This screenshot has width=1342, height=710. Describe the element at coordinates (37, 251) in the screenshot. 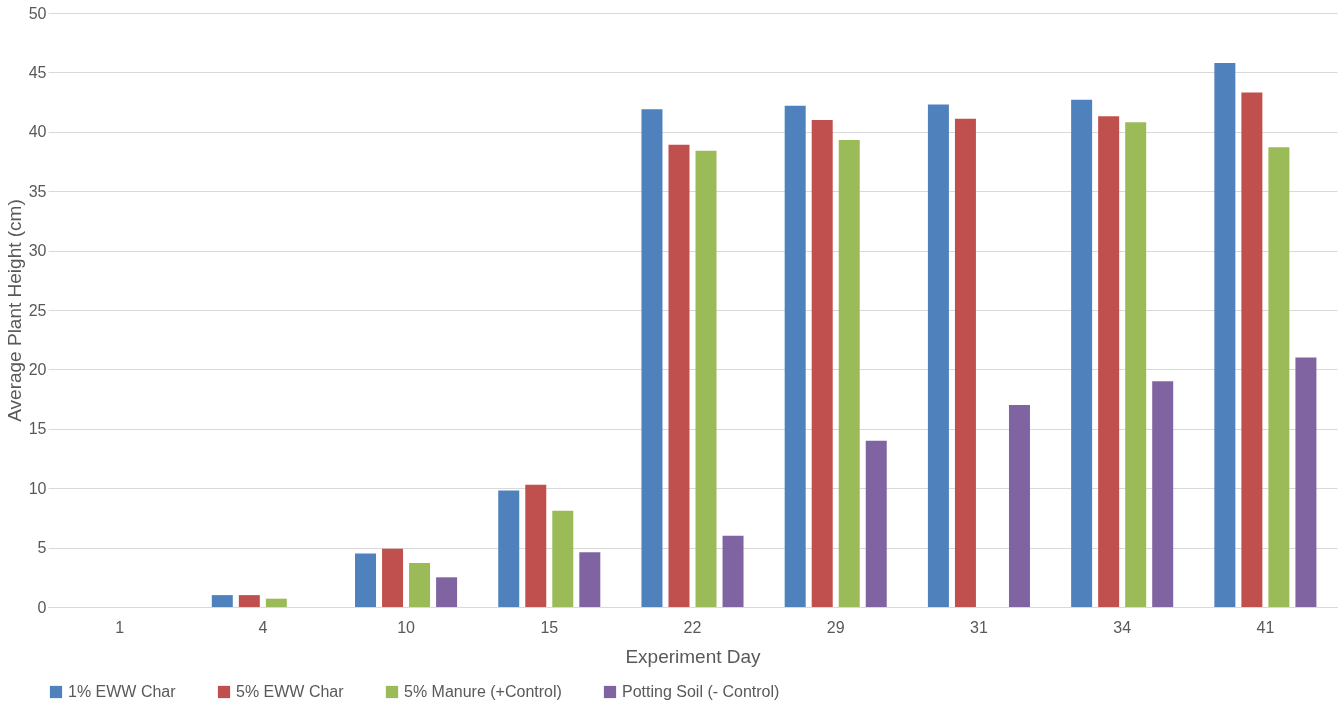

I see `y-tick-label: 30` at that location.